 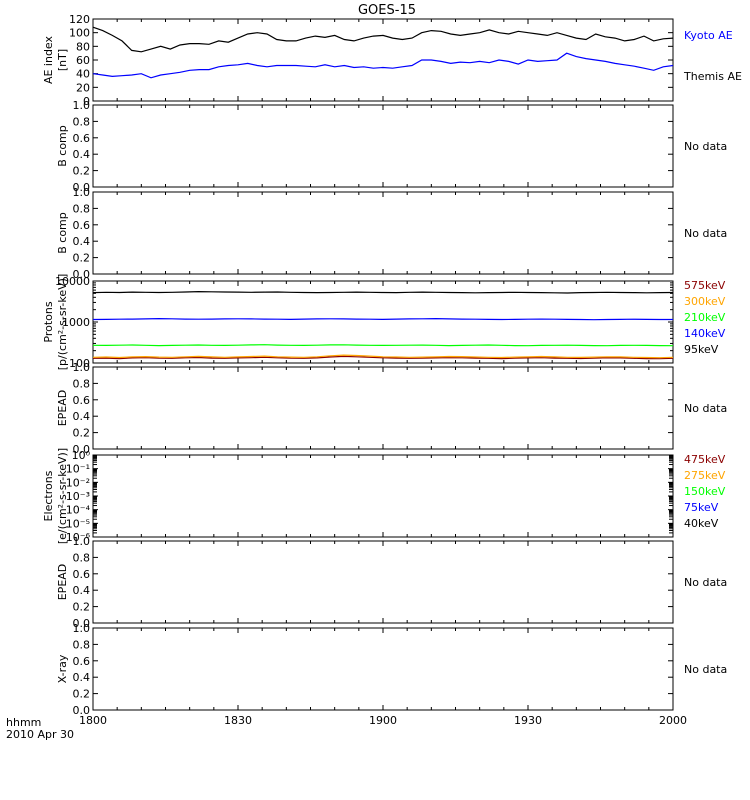 I want to click on x-tick-label: 1900, so click(x=383, y=720).